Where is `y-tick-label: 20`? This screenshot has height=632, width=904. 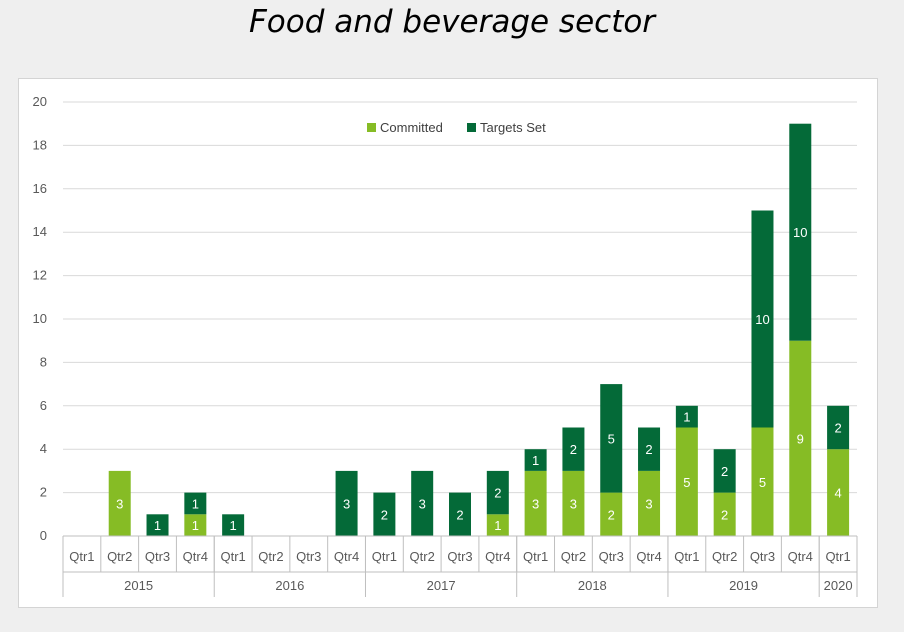
y-tick-label: 20 is located at coordinates (40, 101).